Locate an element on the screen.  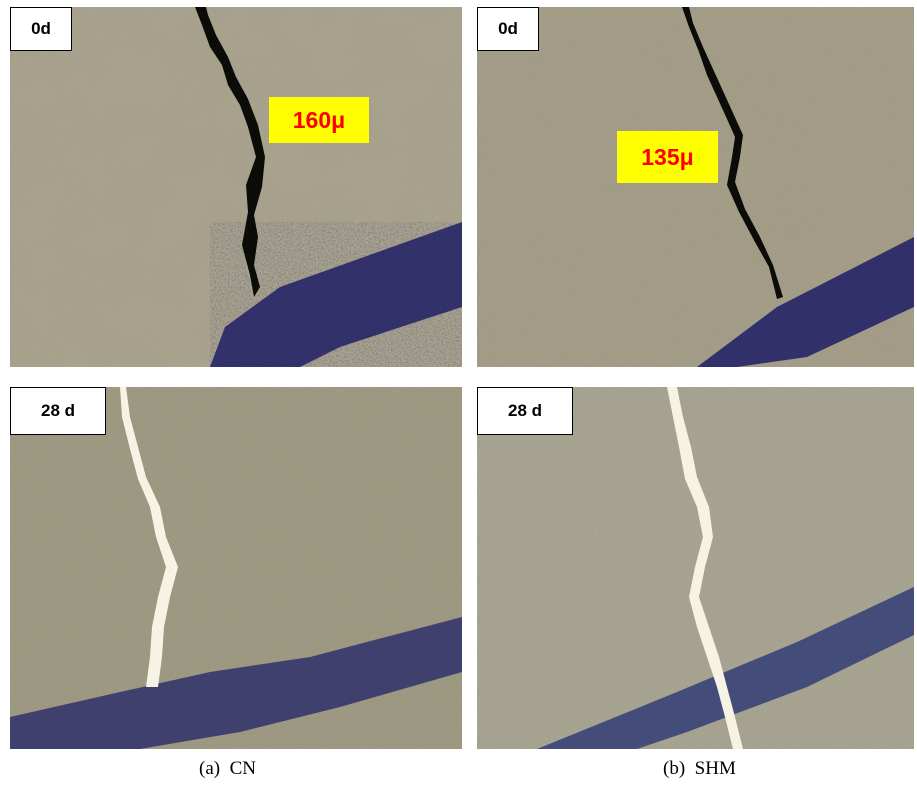
crack-width-label: 160μ is located at coordinates (319, 120).